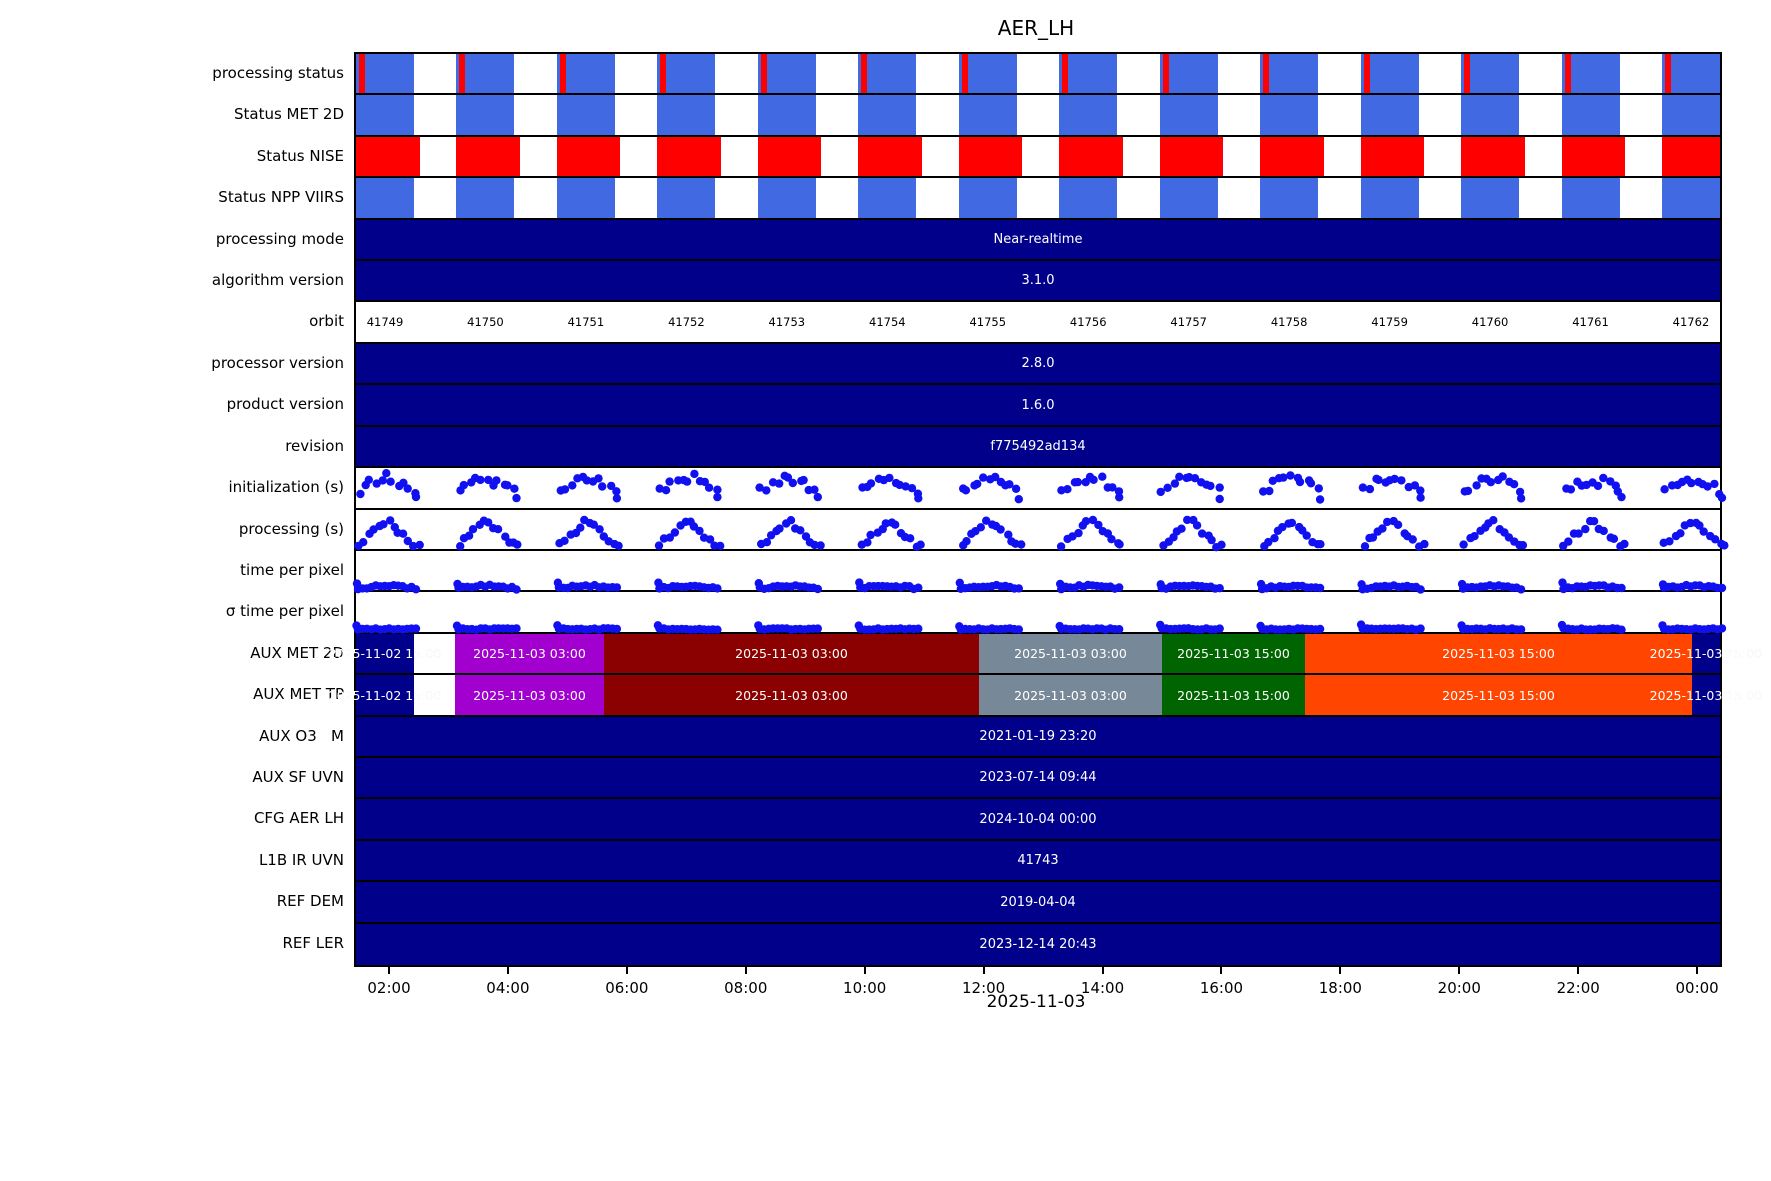  What do you see at coordinates (389, 988) in the screenshot?
I see `x-tick-label: 02:00` at bounding box center [389, 988].